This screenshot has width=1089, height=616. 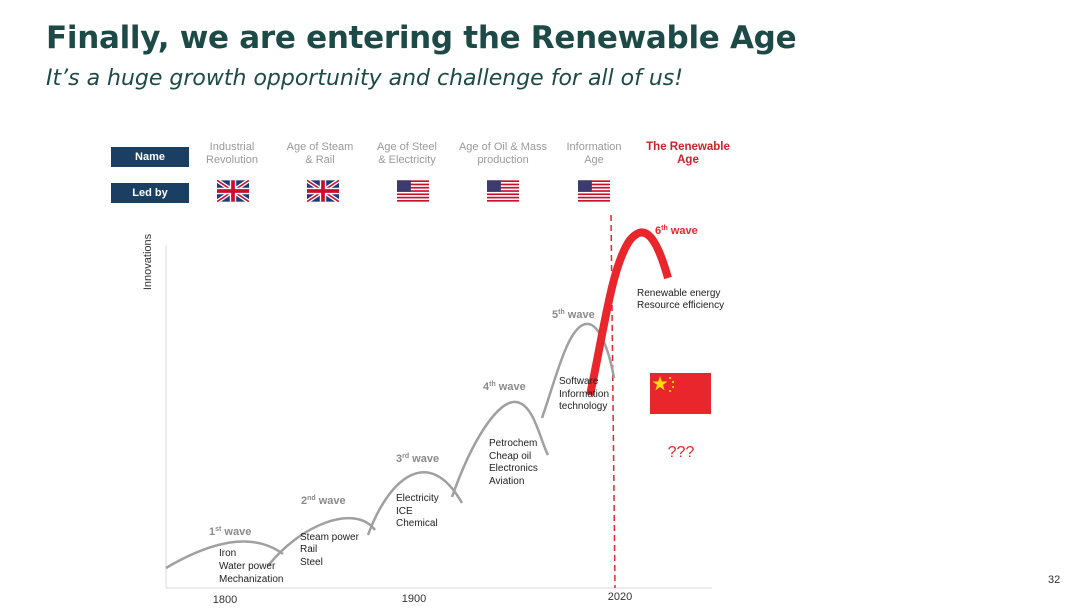 What do you see at coordinates (230, 532) in the screenshot?
I see `wave-1-label: 1st wave` at bounding box center [230, 532].